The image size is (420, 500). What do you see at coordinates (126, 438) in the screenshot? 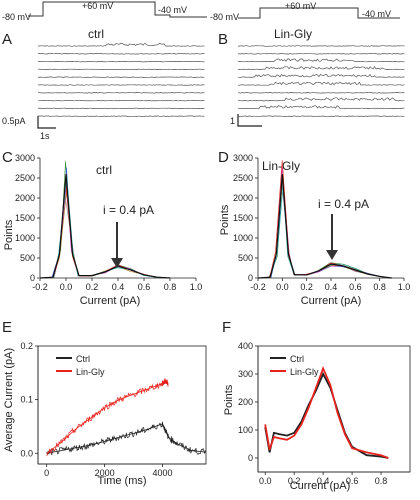
I see `series-noise` at bounding box center [126, 438].